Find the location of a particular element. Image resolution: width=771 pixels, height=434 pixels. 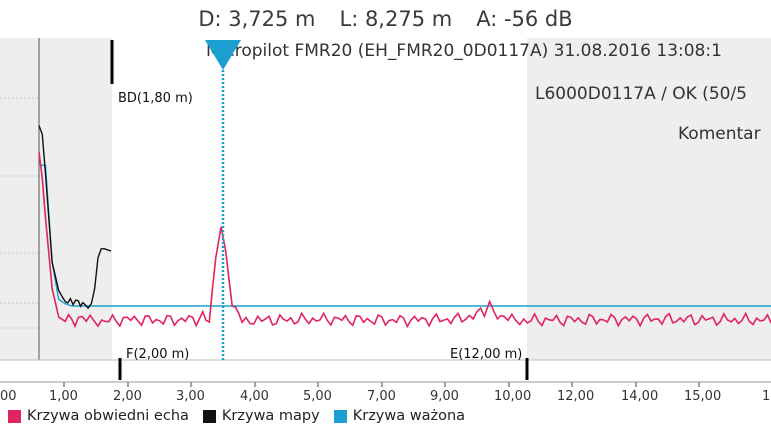

x-tick-label: 14,00 is located at coordinates (639, 396).